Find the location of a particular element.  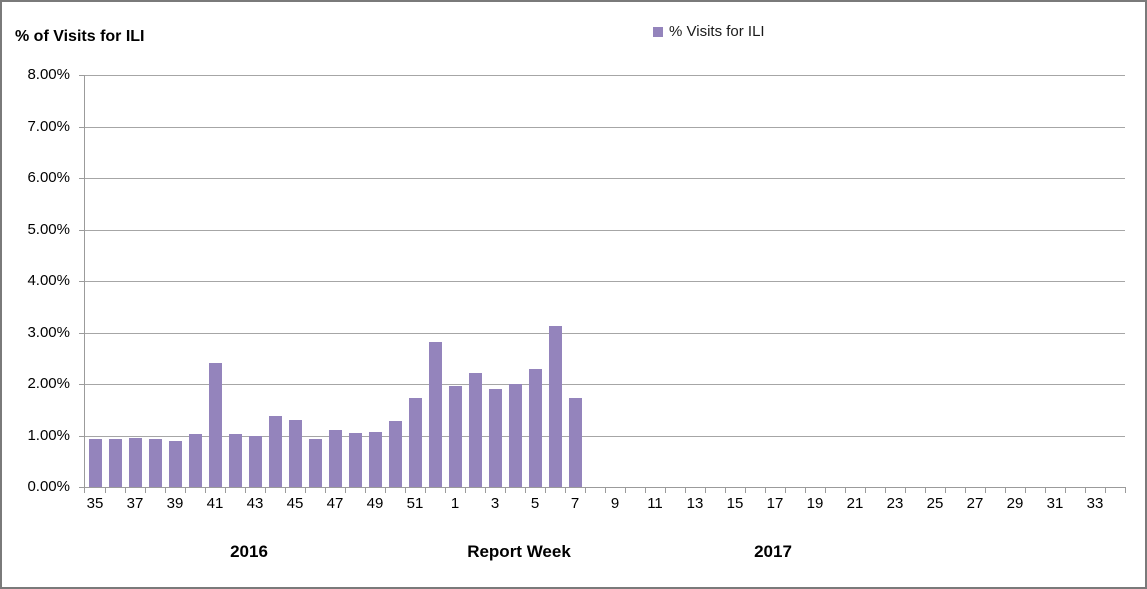

chart-title: % of Visits for ILI is located at coordinates (80, 36).